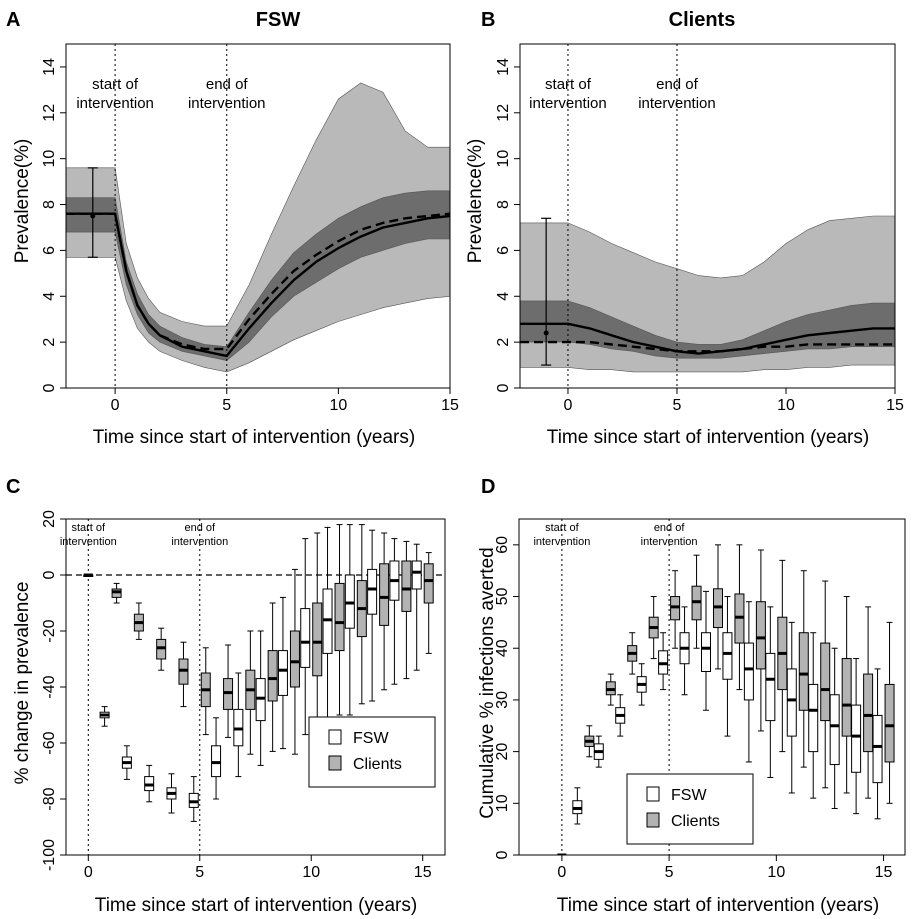 This screenshot has height=919, width=919. What do you see at coordinates (568, 405) in the screenshot?
I see `panel-b-x-tick-label: 0` at bounding box center [568, 405].